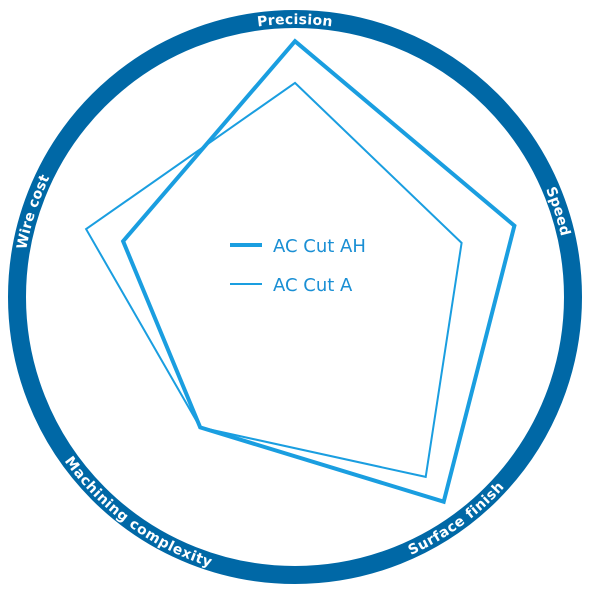 Image resolution: width=590 pixels, height=593 pixels. Describe the element at coordinates (558, 211) in the screenshot. I see `axis-label-speed: Speed` at that location.